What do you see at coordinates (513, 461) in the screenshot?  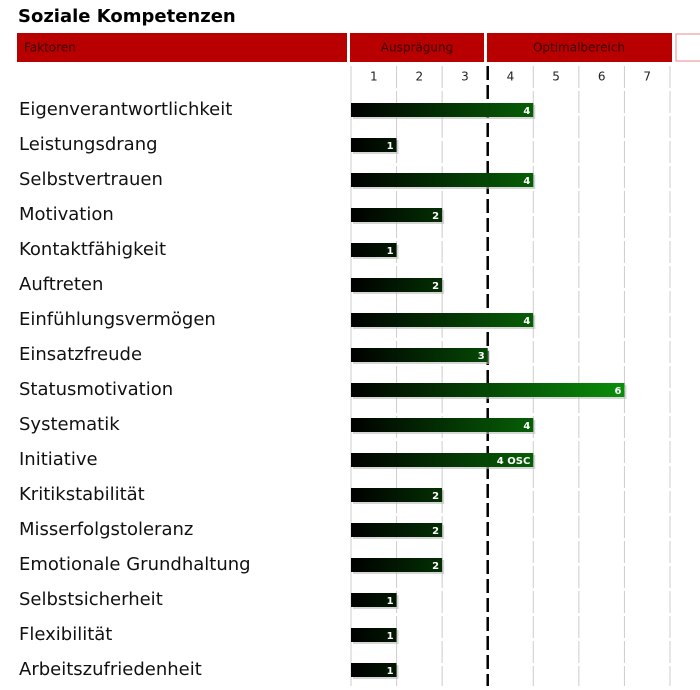 I see `value-label: 4 OSC` at bounding box center [513, 461].